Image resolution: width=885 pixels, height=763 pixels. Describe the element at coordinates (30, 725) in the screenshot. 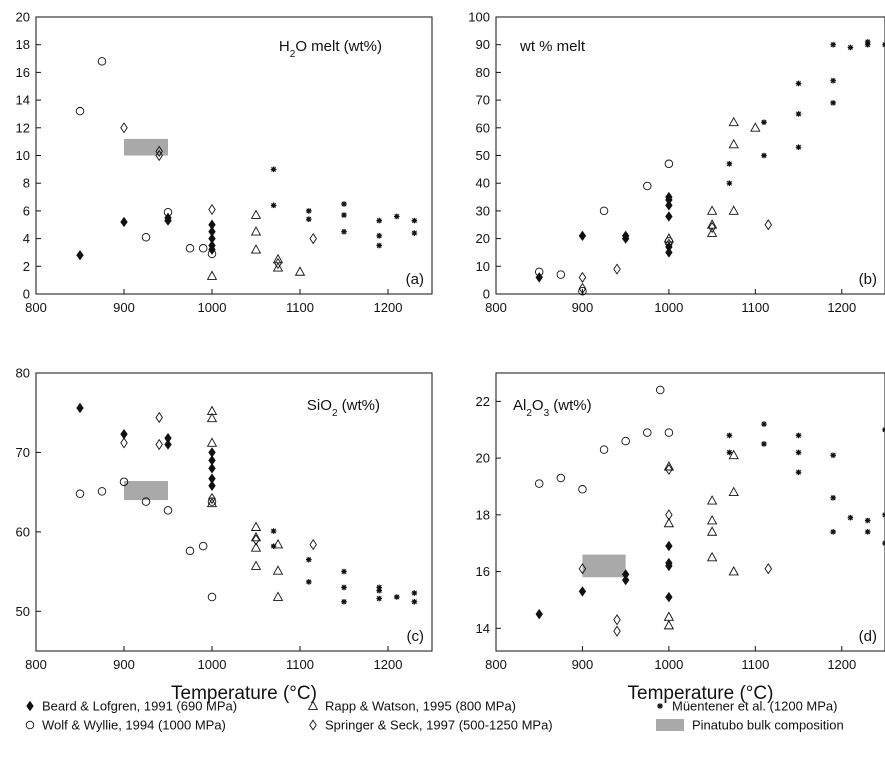

I see `legend-marker-ww` at that location.